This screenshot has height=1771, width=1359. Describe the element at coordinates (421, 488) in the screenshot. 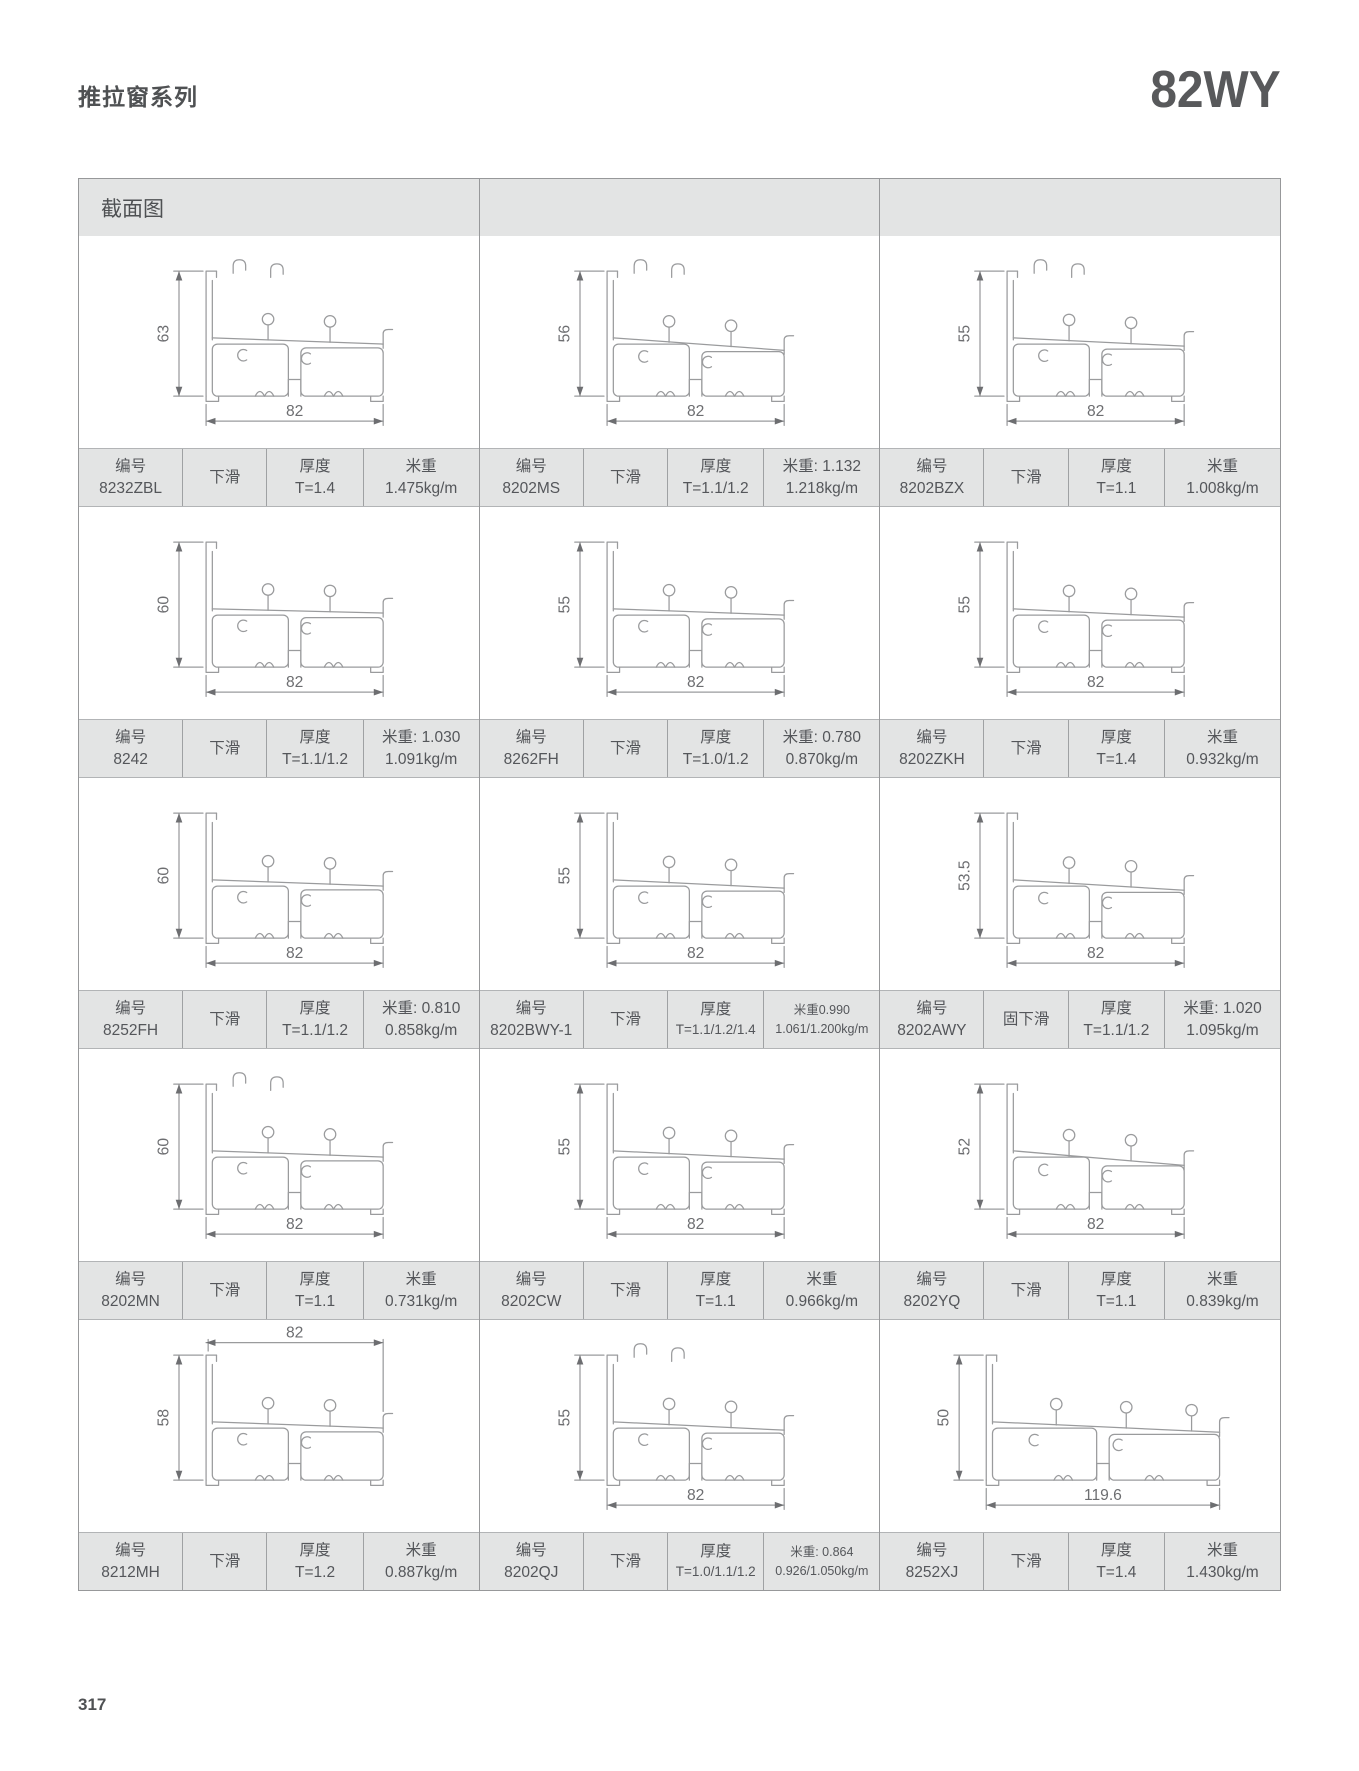

I see `weight-line2: 1.475kg/m` at that location.